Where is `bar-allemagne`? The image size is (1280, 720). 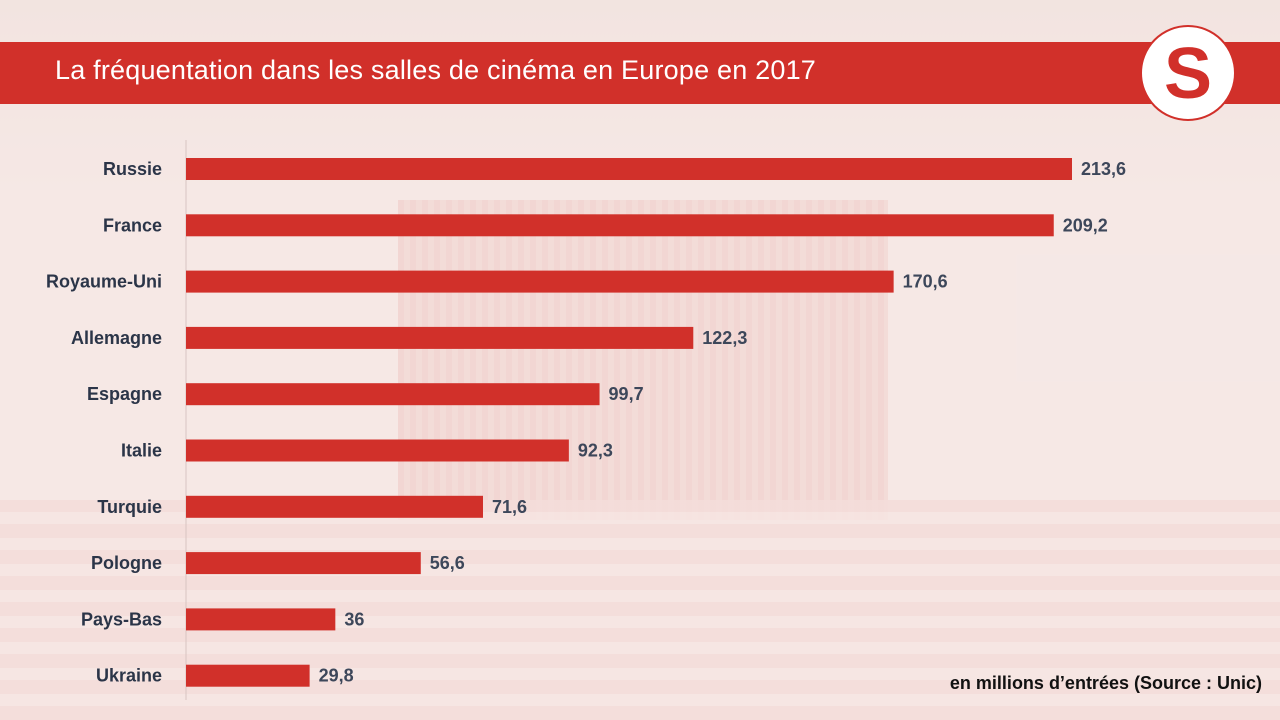
bar-allemagne is located at coordinates (440, 337).